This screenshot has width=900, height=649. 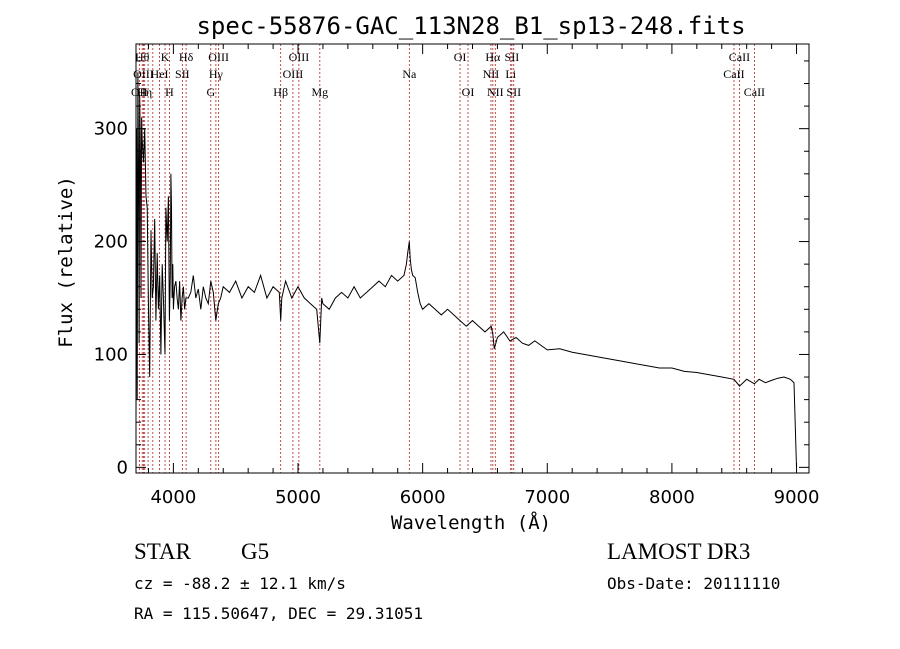 What do you see at coordinates (216, 74) in the screenshot?
I see `line-label-4341: Hγ` at bounding box center [216, 74].